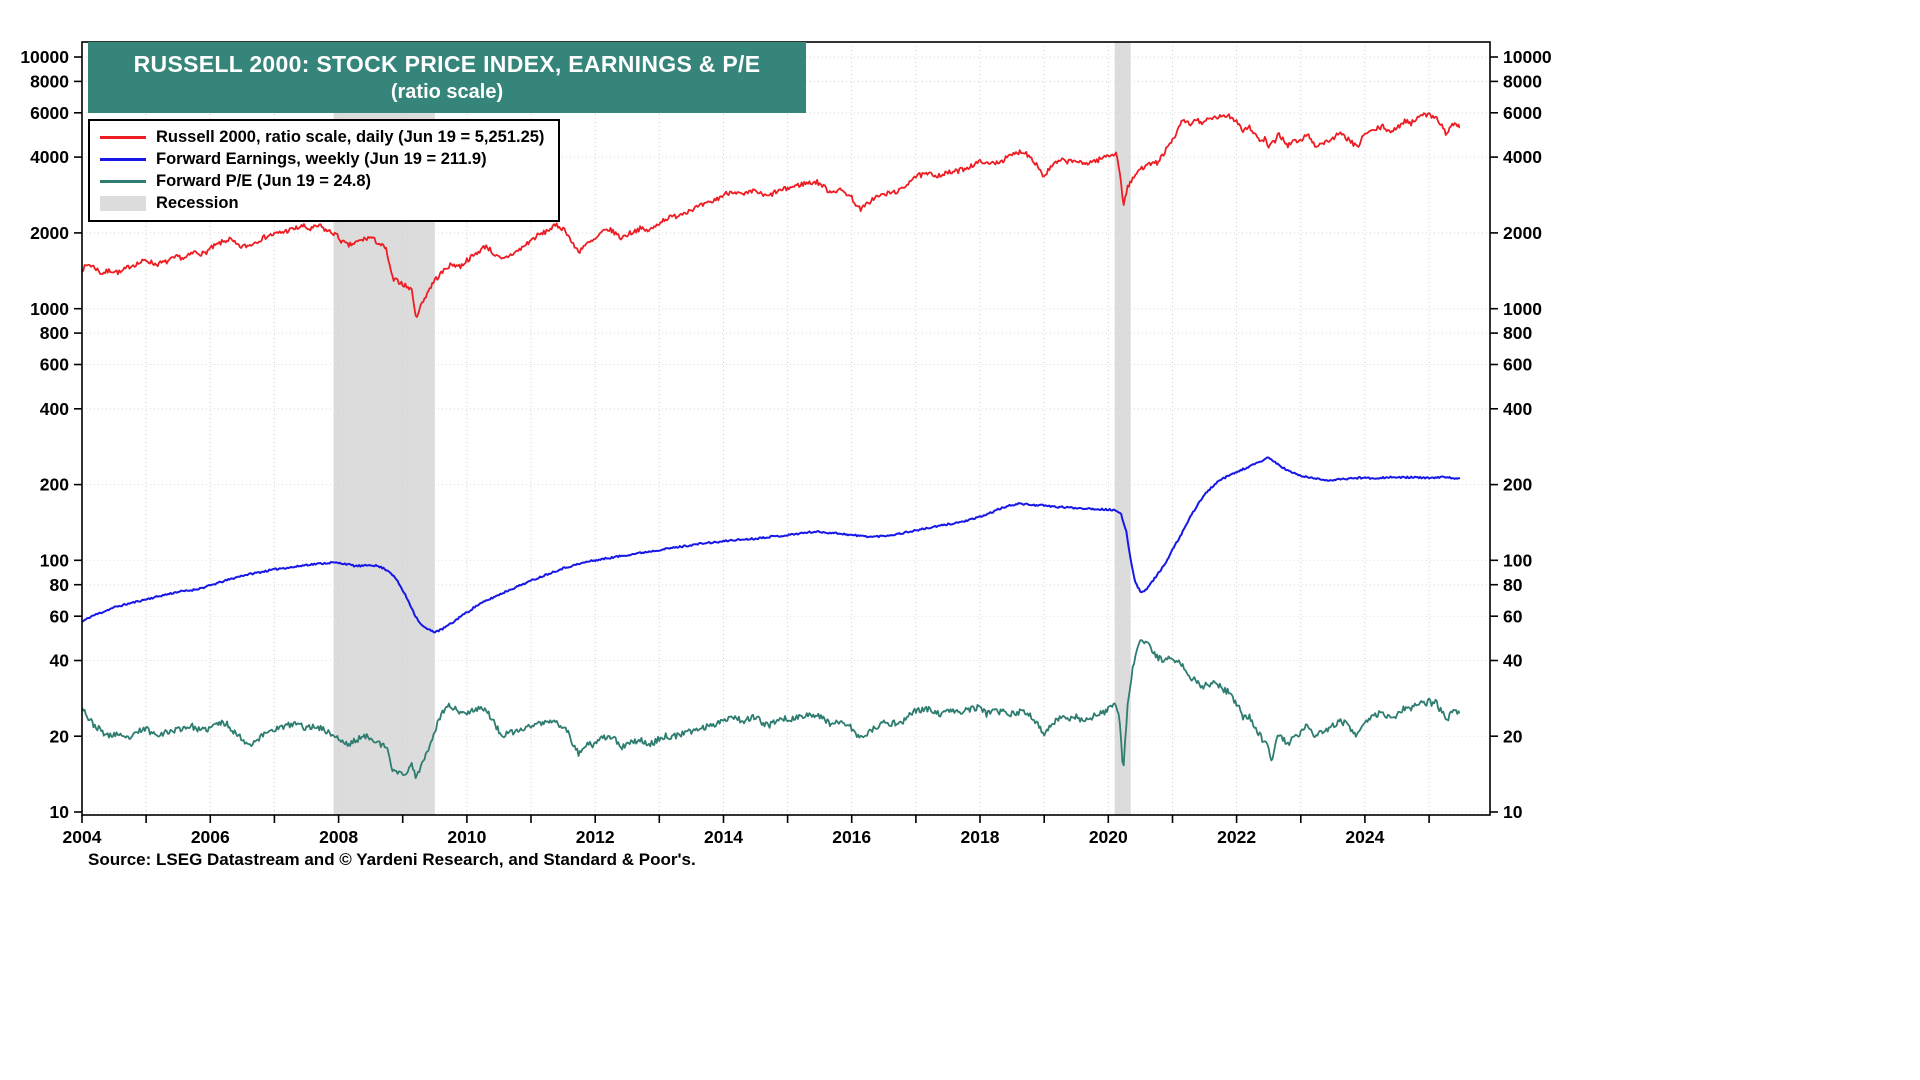  What do you see at coordinates (1522, 309) in the screenshot?
I see `y-axis-label-right: 1000` at bounding box center [1522, 309].